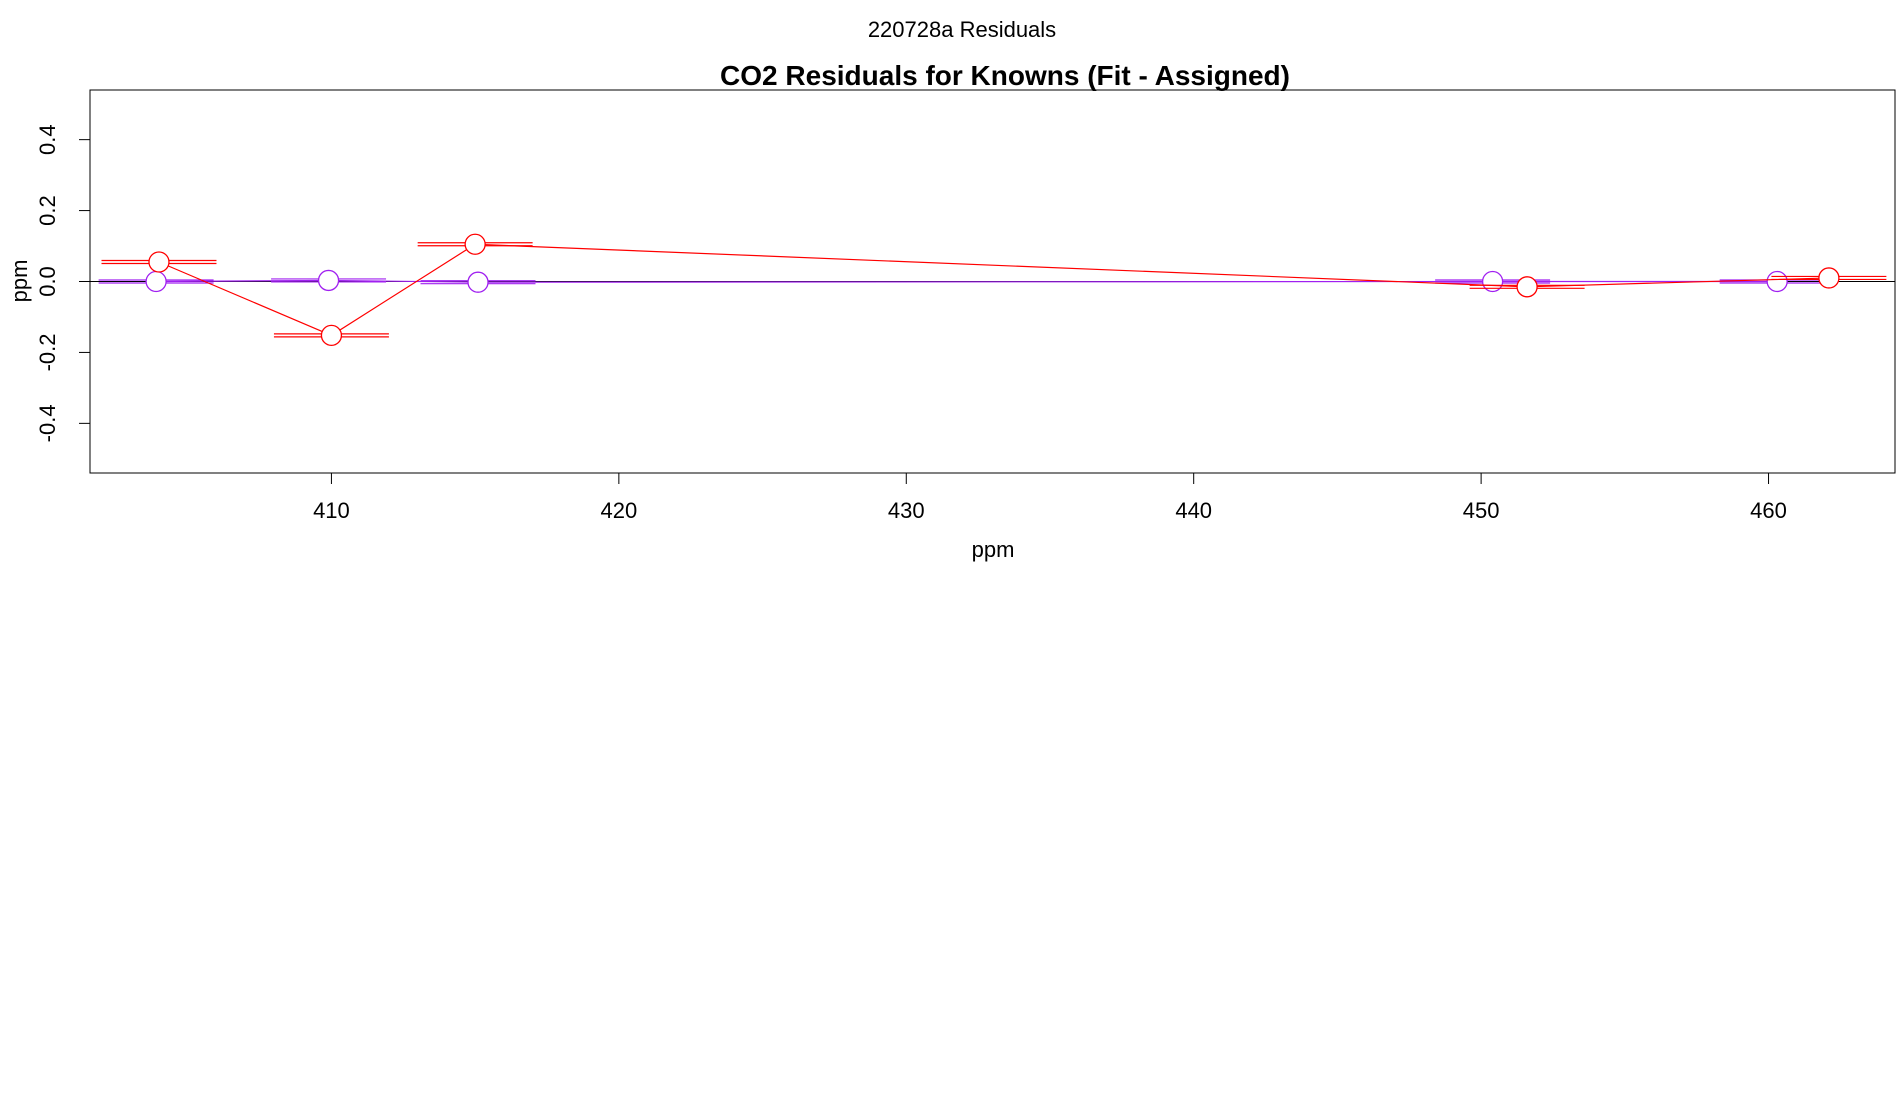 This screenshot has height=1100, width=1900. Describe the element at coordinates (19, 281) in the screenshot. I see `y-axis-label: ppm` at that location.